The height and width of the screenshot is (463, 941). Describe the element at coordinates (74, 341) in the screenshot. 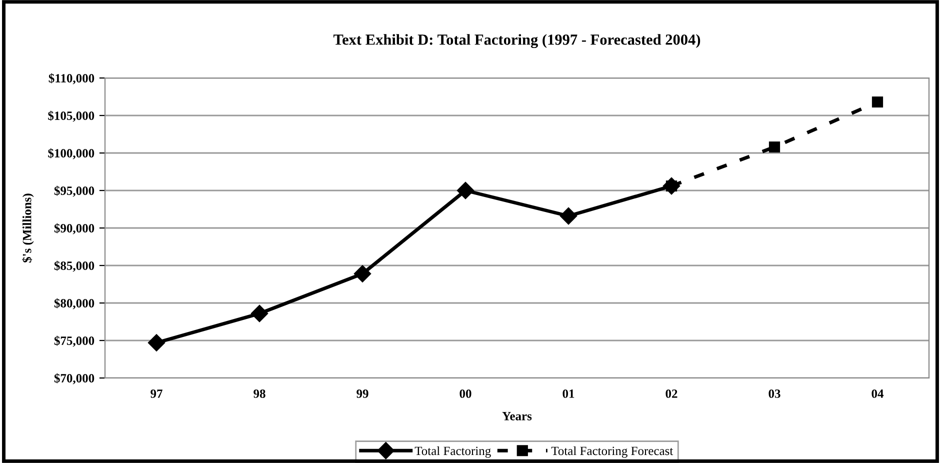

I see `y-tick-label: $75,000` at that location.